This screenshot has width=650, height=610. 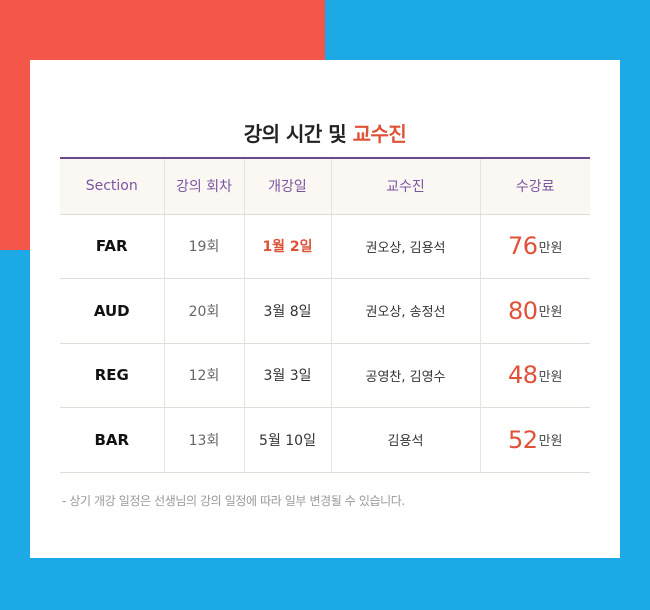 What do you see at coordinates (405, 186) in the screenshot?
I see `header-professors: 교수진` at bounding box center [405, 186].